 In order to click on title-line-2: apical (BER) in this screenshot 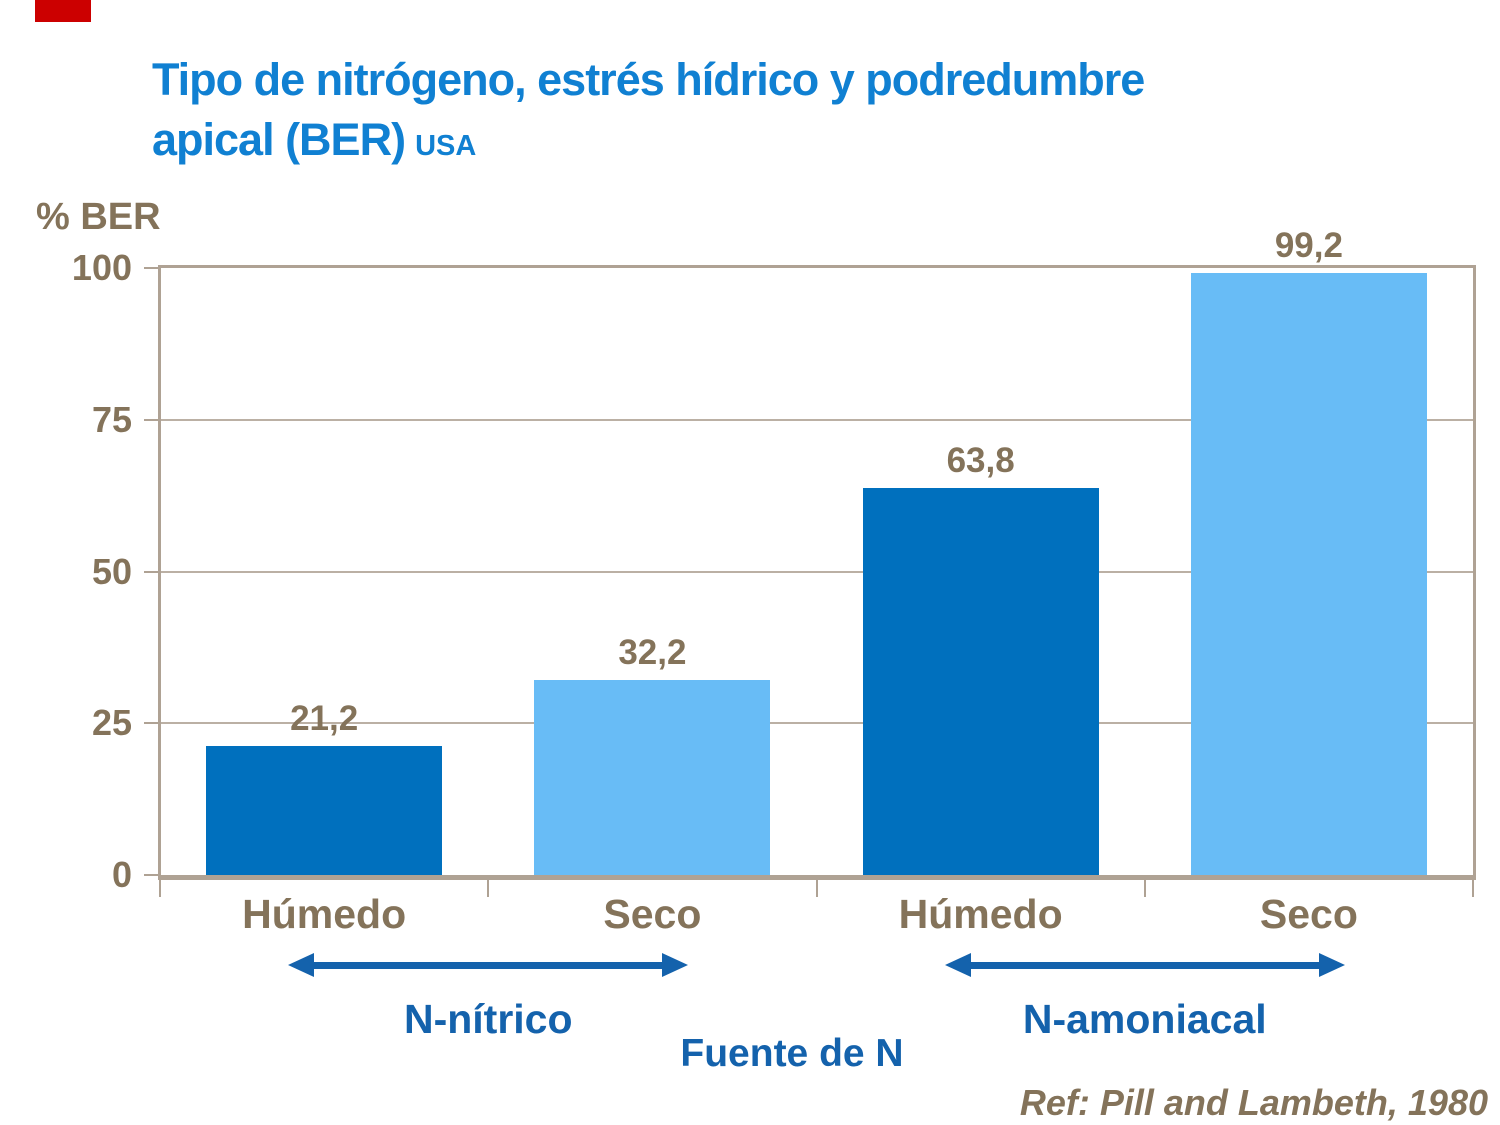, I will do `click(279, 139)`.